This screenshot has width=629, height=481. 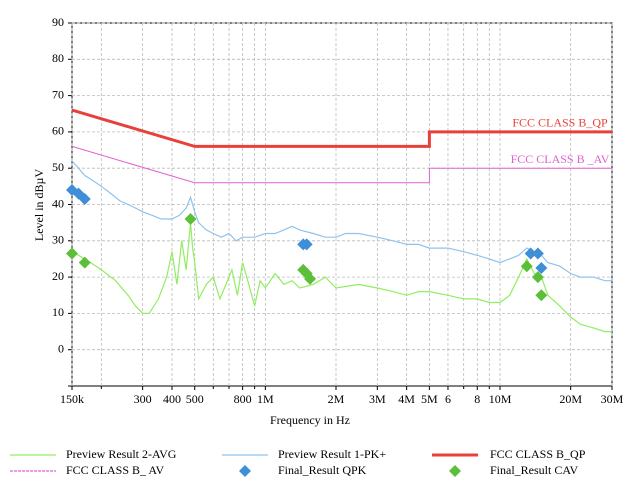 I want to click on x-tick-label: 800, so click(x=243, y=399).